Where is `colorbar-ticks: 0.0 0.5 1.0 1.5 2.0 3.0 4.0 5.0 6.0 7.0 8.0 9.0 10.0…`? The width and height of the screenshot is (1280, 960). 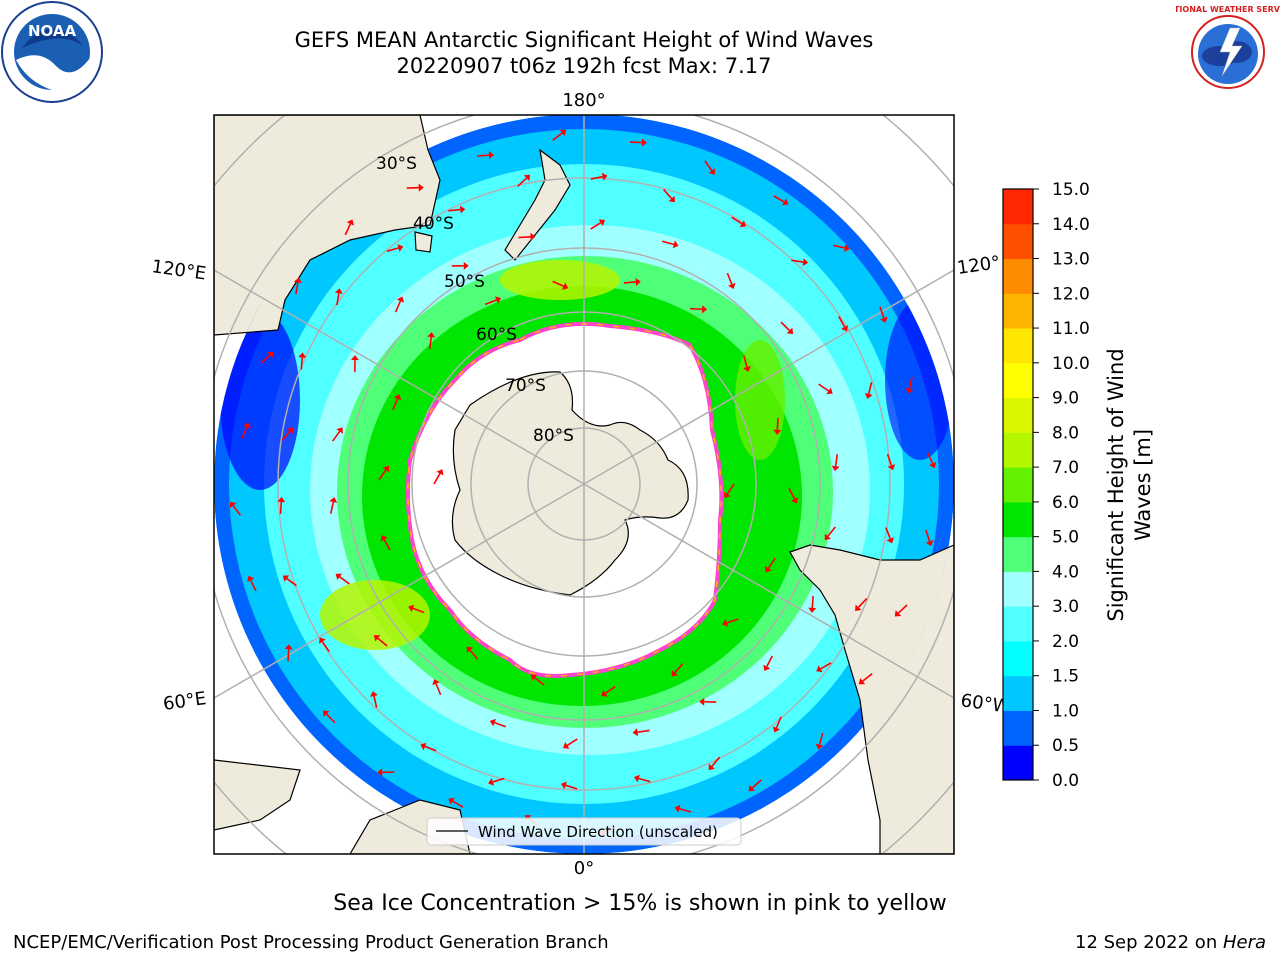
colorbar-ticks: 0.0 0.5 1.0 1.5 2.0 3.0 4.0 5.0 6.0 7.0 8.0 9.0 10.0… is located at coordinates (1061, 485).